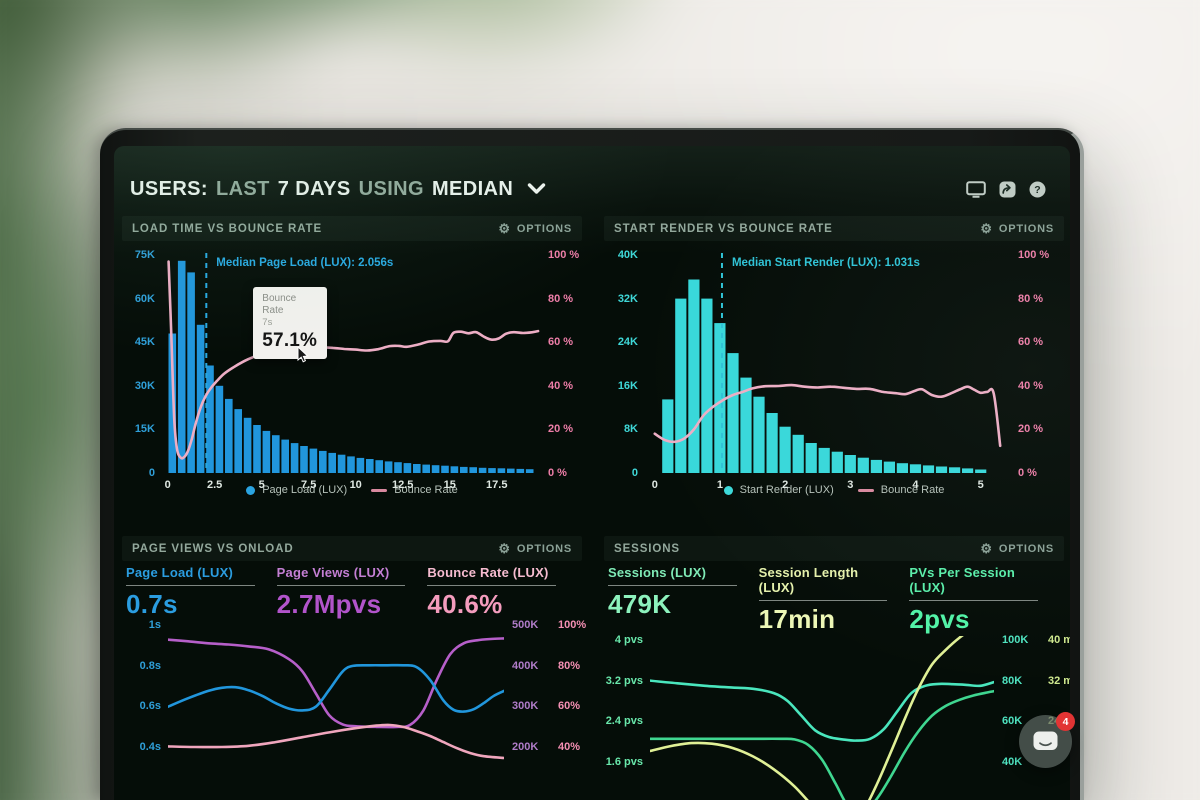  What do you see at coordinates (785, 485) in the screenshot?
I see `x-axis-tick: 2` at bounding box center [785, 485].